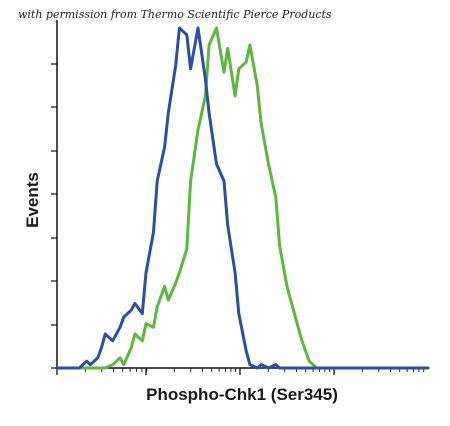 The image size is (450, 426). I want to click on y-axis-ticks, so click(54, 216).